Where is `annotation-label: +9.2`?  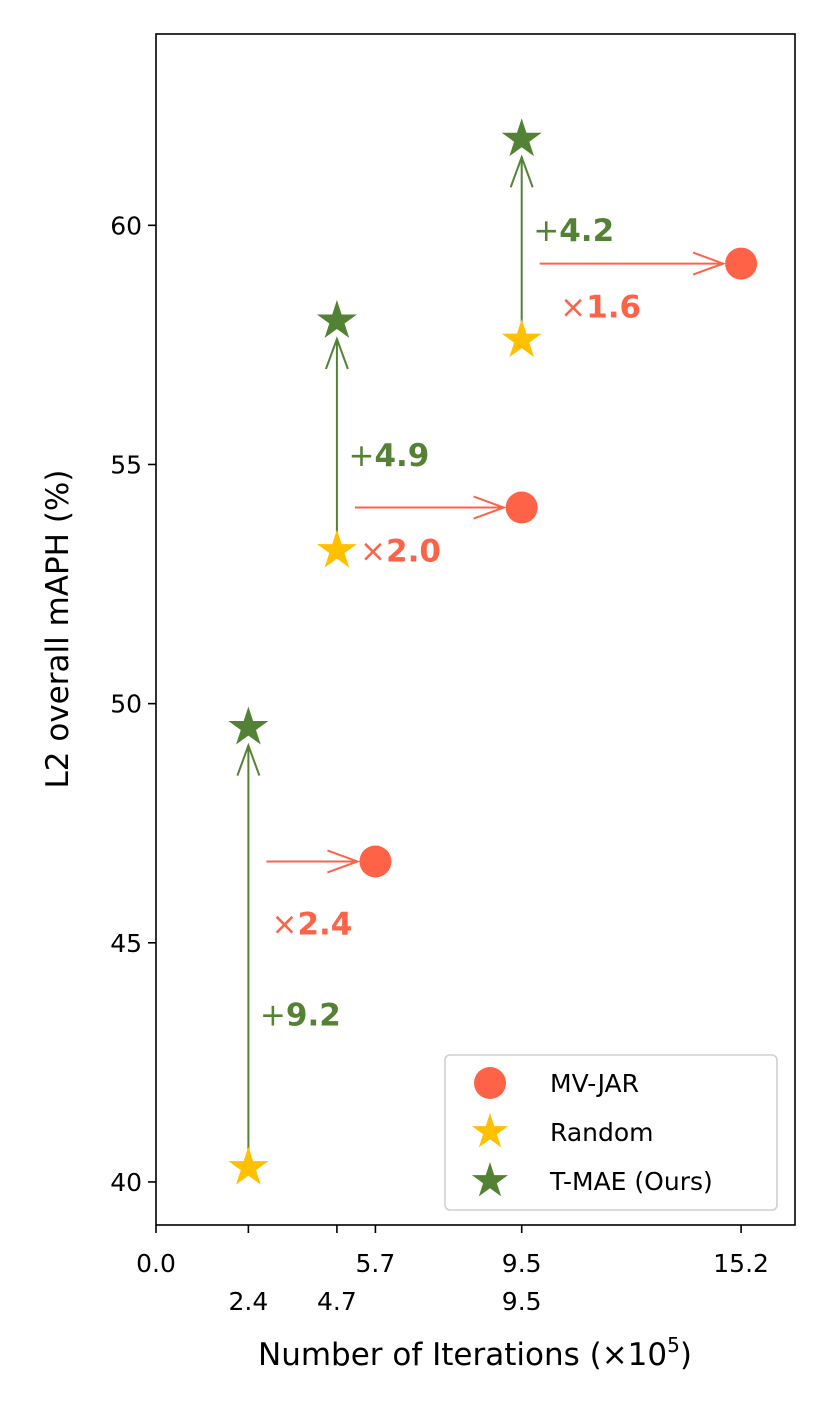 annotation-label: +9.2 is located at coordinates (300, 1016).